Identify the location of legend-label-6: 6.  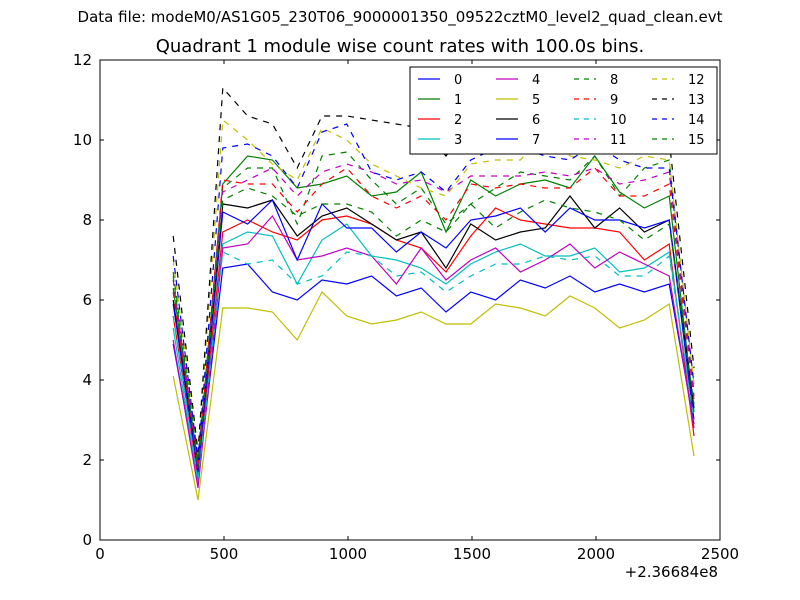
(536, 120).